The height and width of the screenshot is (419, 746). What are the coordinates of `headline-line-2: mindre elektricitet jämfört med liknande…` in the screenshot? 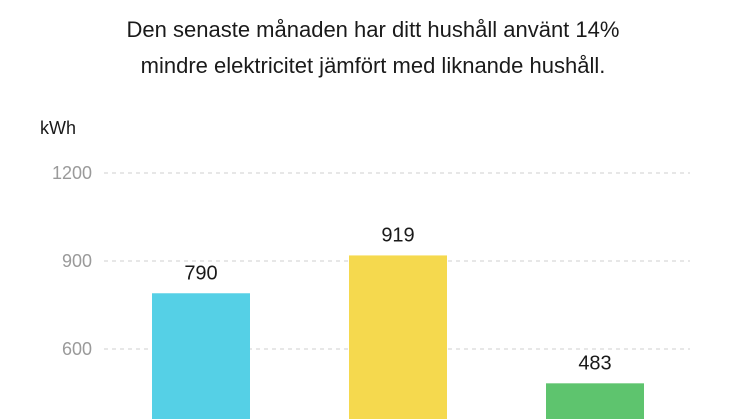 It's located at (373, 65).